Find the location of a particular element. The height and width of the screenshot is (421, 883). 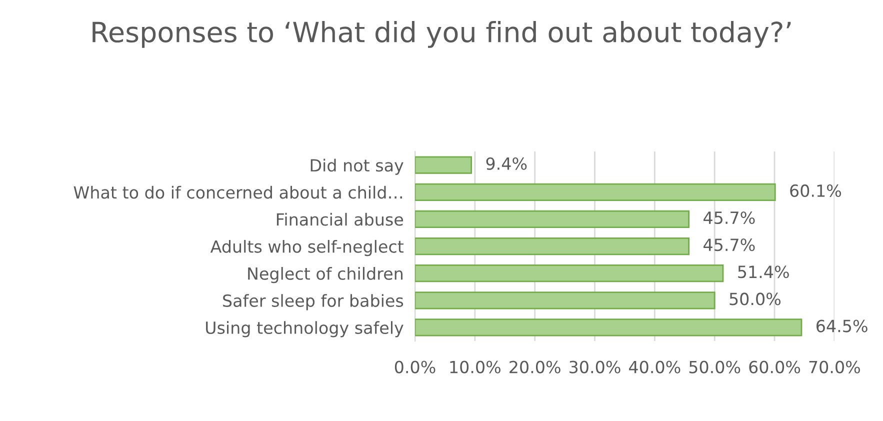

y-tick-label: Did not say is located at coordinates (357, 166).